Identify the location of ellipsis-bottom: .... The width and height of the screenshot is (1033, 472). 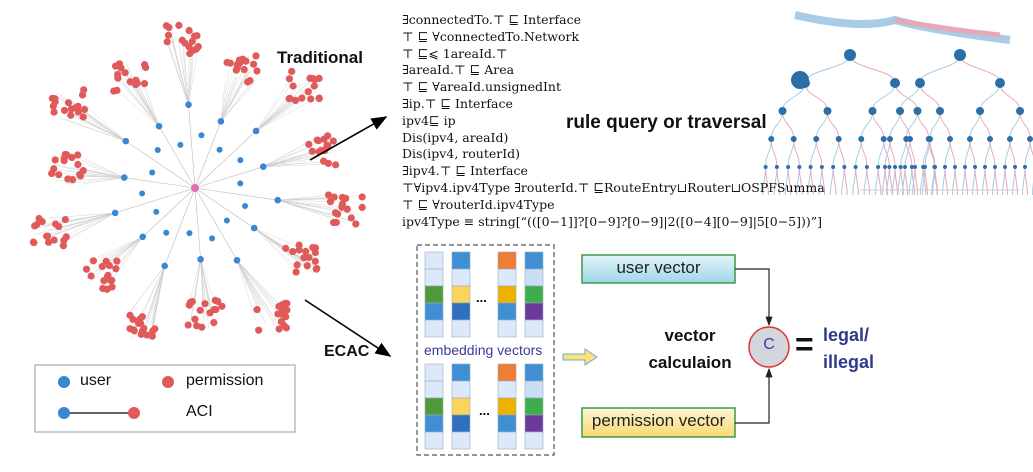
(484, 410).